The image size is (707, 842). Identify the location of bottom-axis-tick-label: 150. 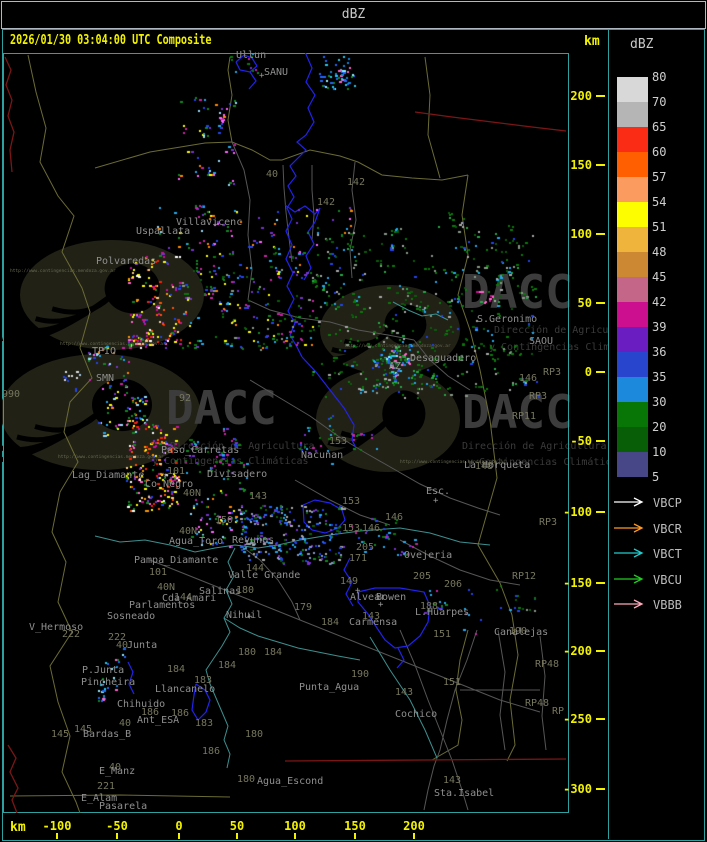
(355, 826).